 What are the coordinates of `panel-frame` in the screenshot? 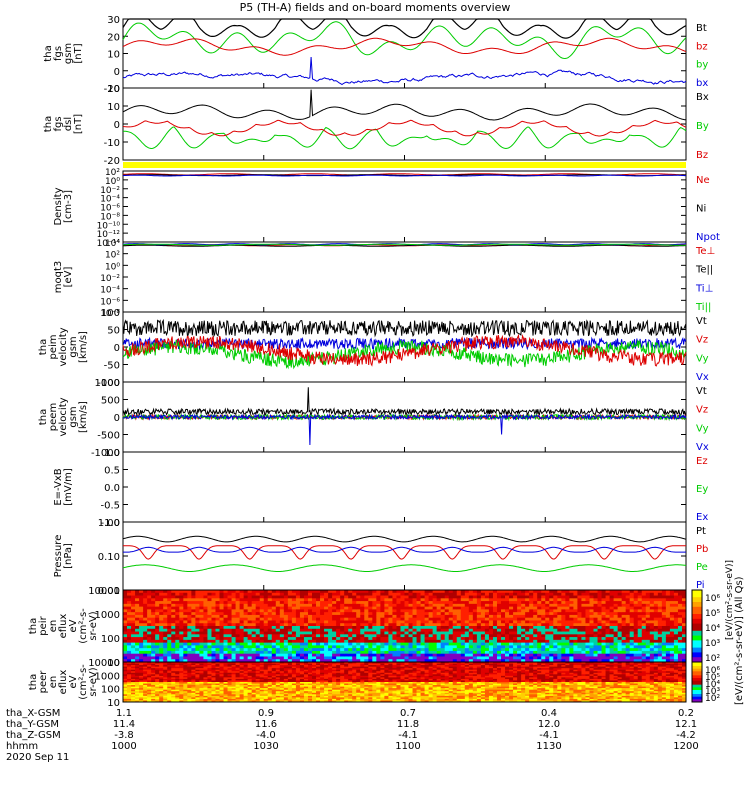 It's located at (404, 277).